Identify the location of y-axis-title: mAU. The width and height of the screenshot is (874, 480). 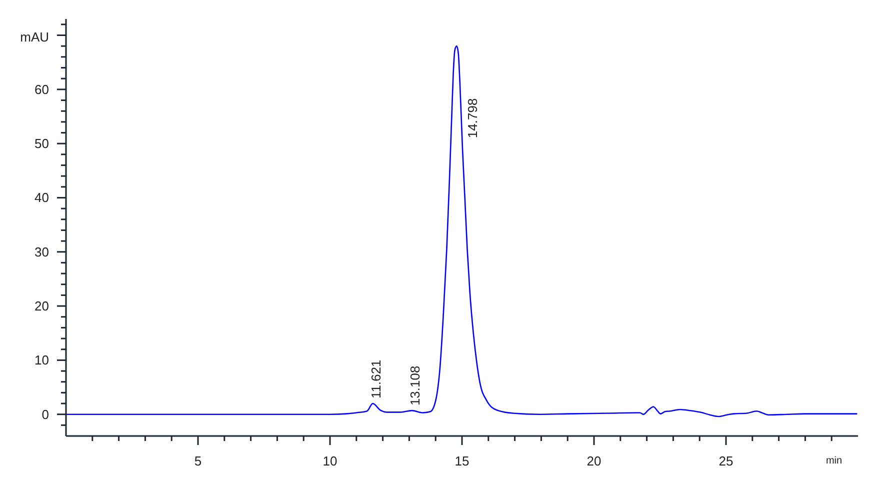
(34, 37).